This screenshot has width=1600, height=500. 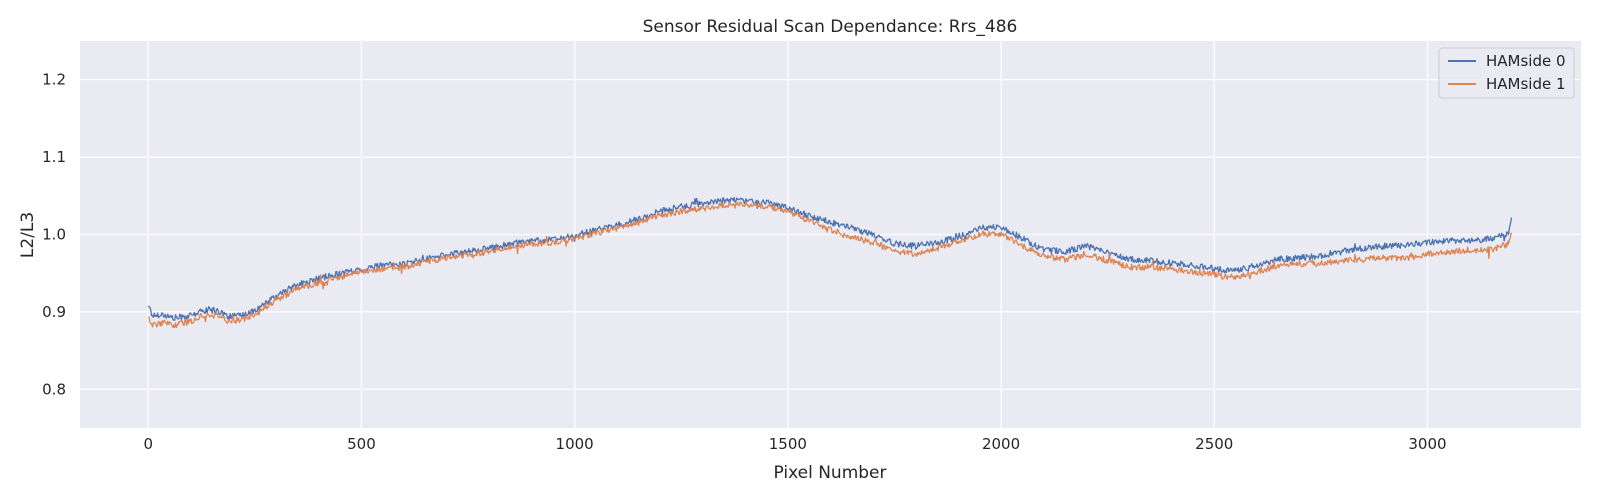 What do you see at coordinates (788, 444) in the screenshot?
I see `x-tick-label: 1500` at bounding box center [788, 444].